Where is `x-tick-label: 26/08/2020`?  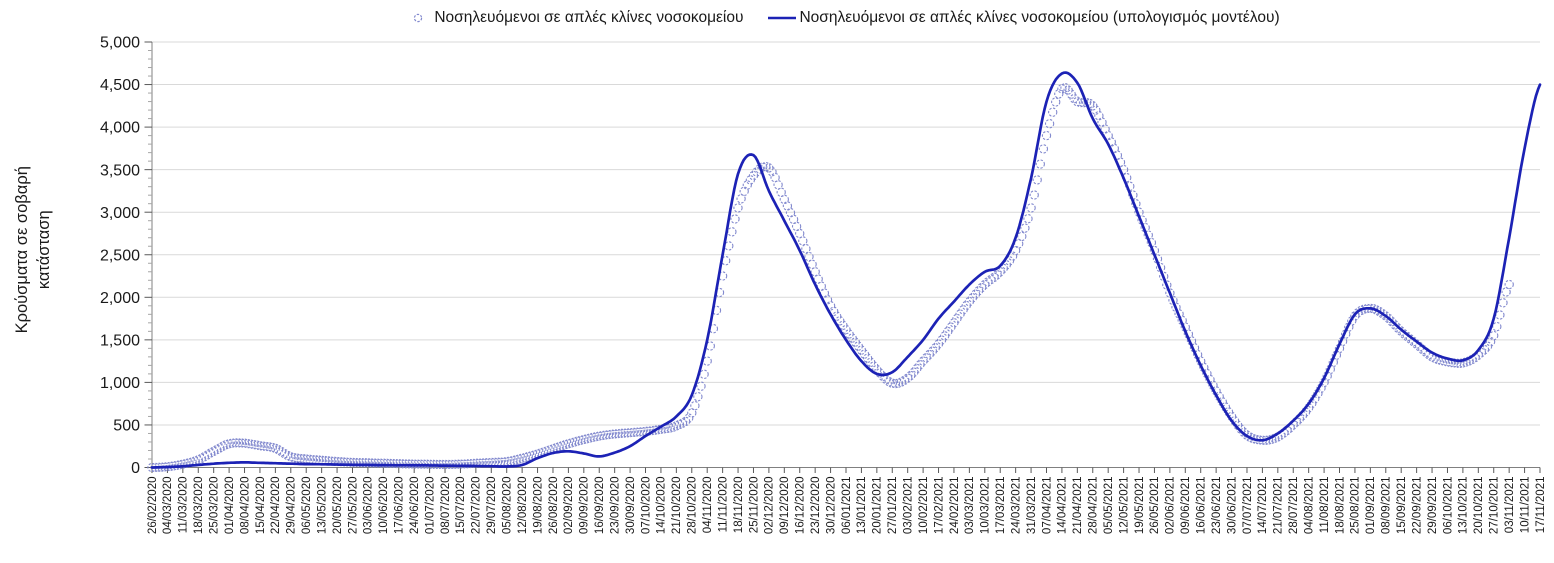
x-tick-label: 26/08/2020 is located at coordinates (554, 506).